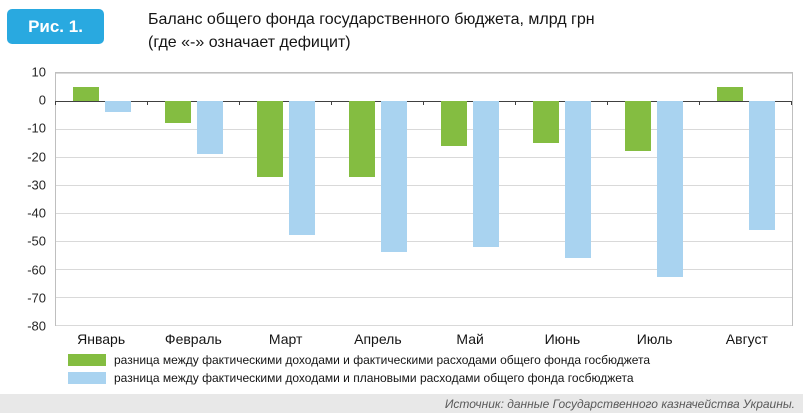 The image size is (803, 413). I want to click on y-tick-label: -10, so click(36, 128).